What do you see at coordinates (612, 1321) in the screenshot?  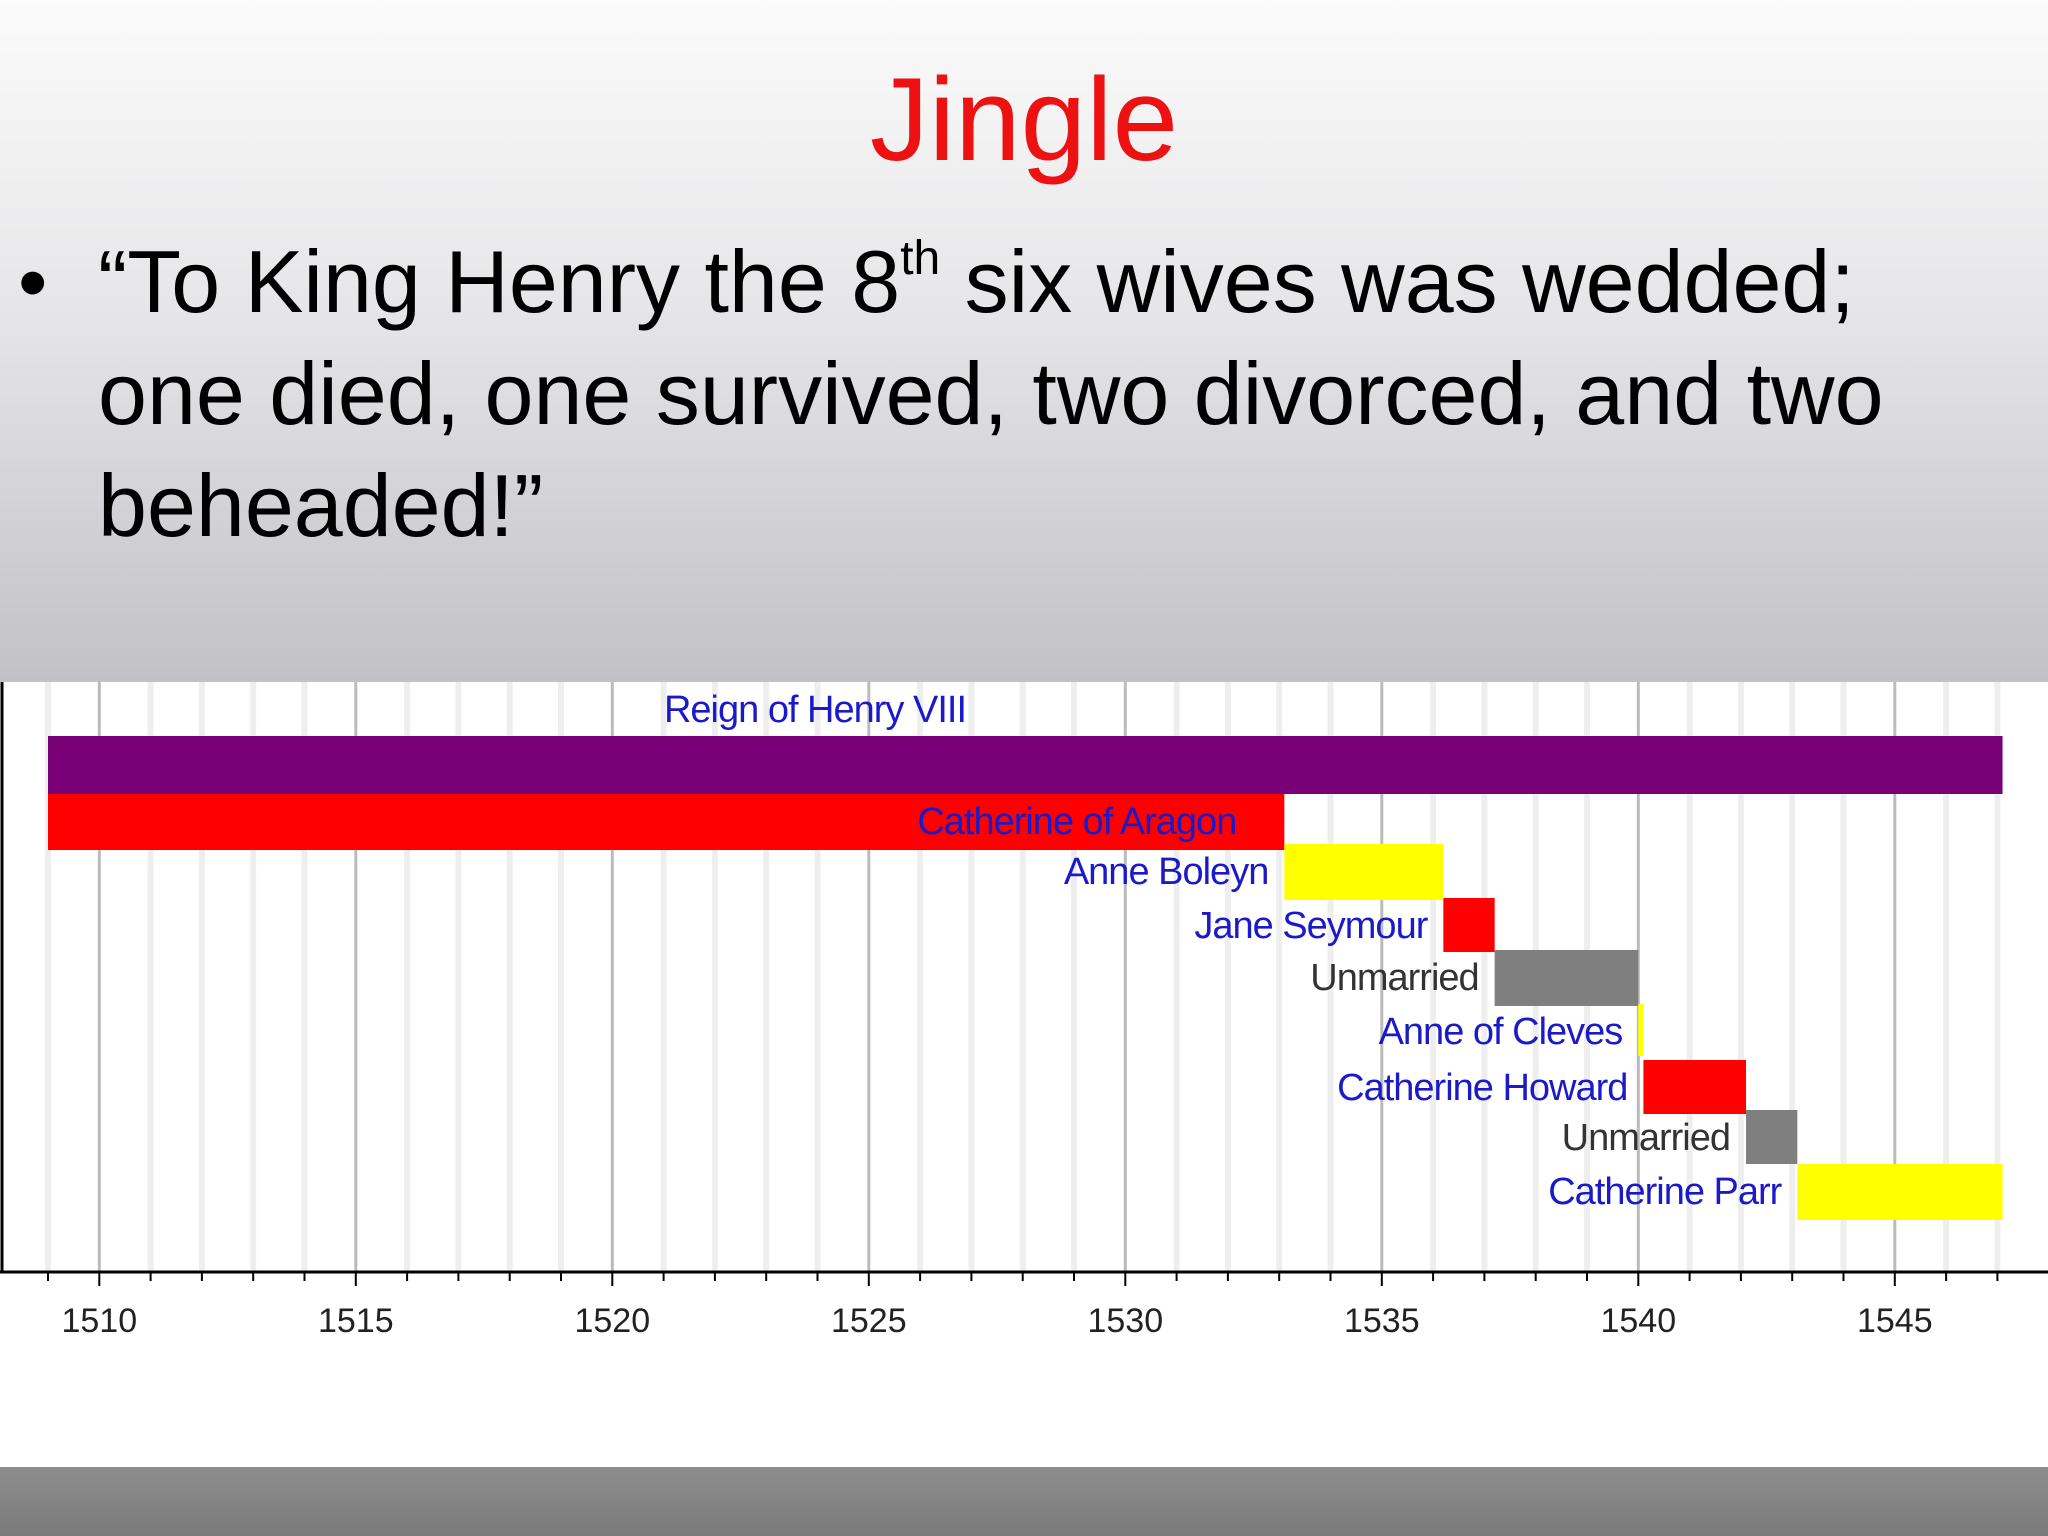 I see `x-tick-label: 1520` at bounding box center [612, 1321].